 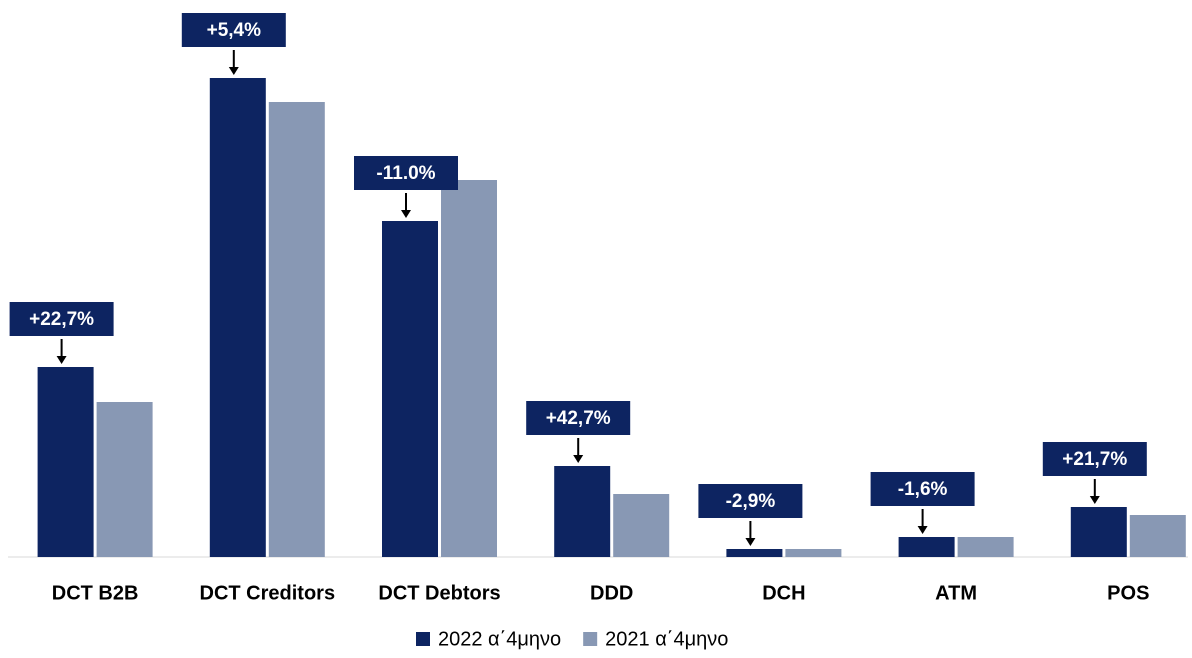 What do you see at coordinates (268, 593) in the screenshot?
I see `x-tick-label: DCT Creditors` at bounding box center [268, 593].